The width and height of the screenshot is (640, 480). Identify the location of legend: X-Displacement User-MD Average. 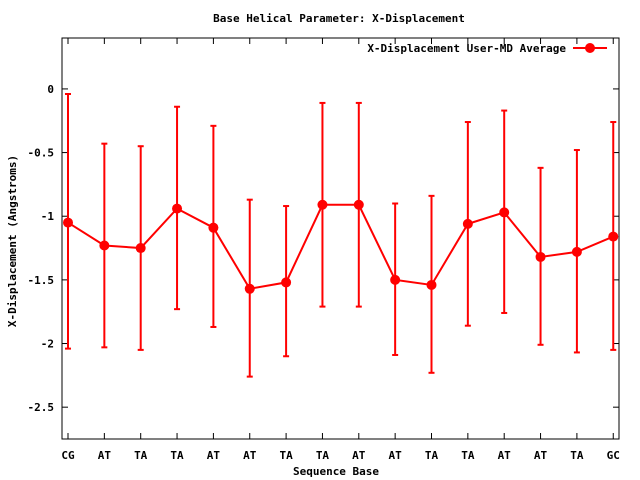
(487, 48).